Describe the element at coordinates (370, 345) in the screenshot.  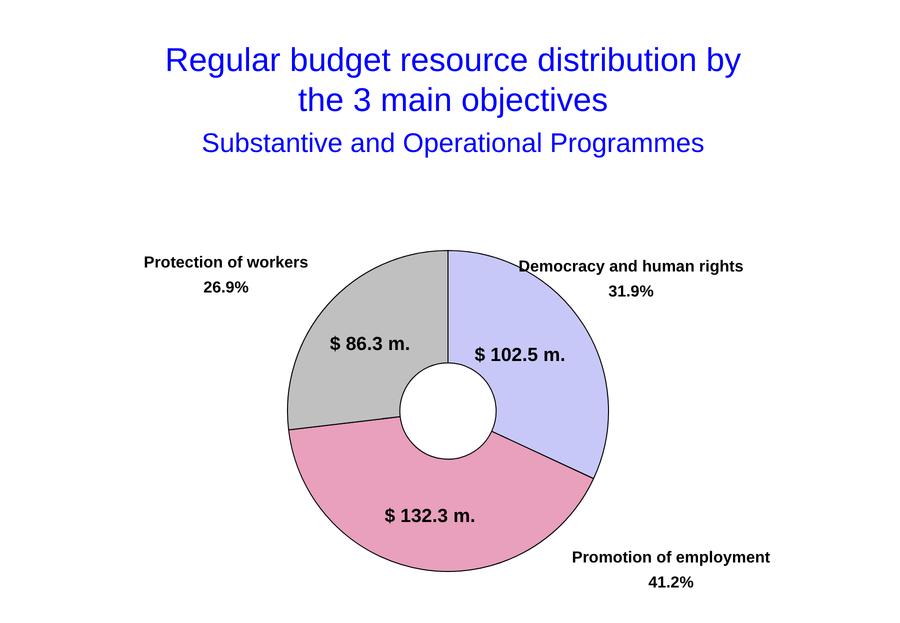
I see `data-label: $ 86.3 m.` at that location.